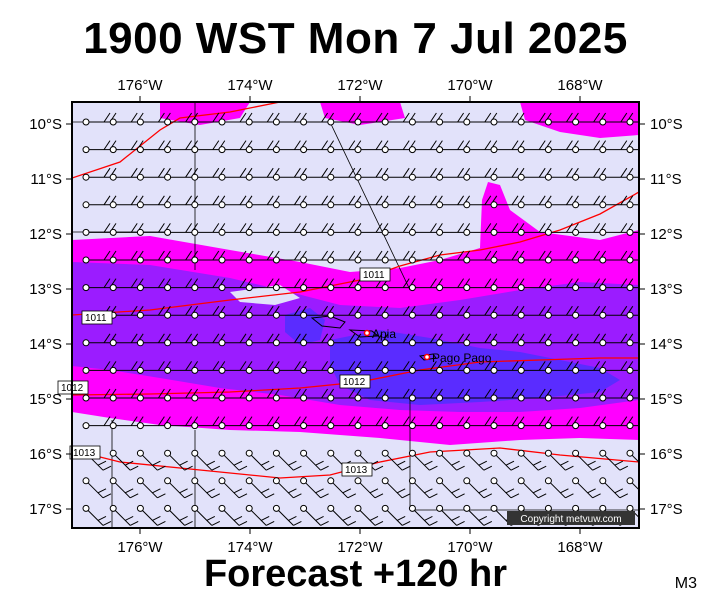 The width and height of the screenshot is (711, 600). Describe the element at coordinates (580, 85) in the screenshot. I see `lon-label-top: 168°W` at that location.